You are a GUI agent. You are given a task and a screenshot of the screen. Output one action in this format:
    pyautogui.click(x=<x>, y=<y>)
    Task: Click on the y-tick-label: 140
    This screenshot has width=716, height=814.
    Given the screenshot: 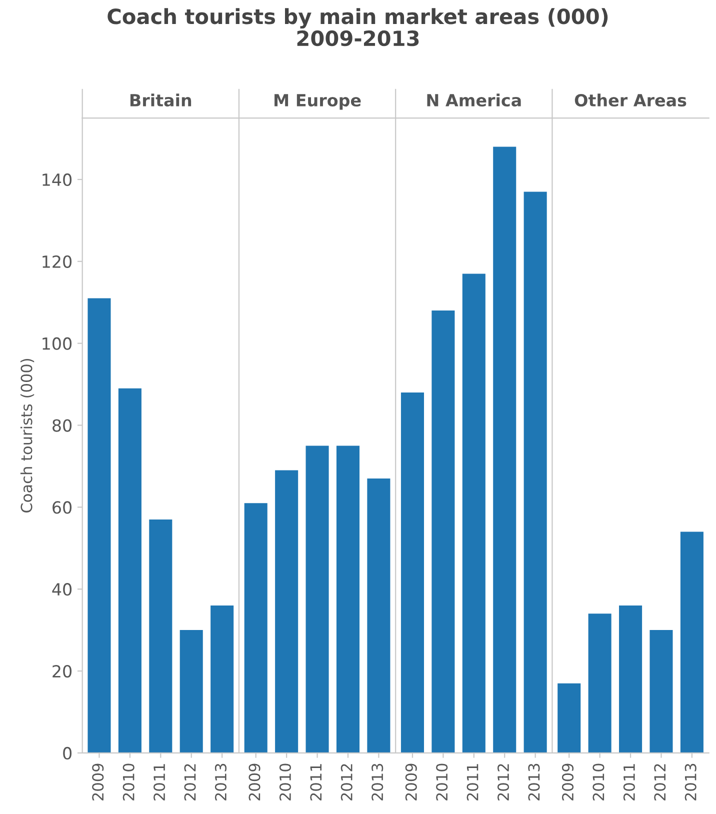 What is the action you would take?
    pyautogui.click(x=57, y=179)
    